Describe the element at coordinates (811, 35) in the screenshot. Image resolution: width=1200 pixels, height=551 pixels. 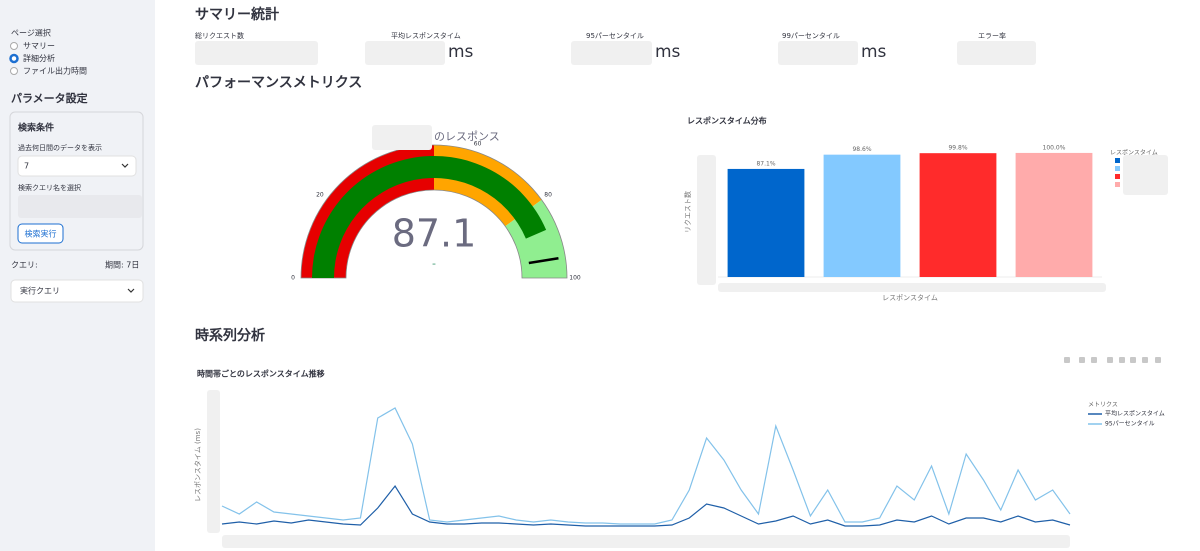
I see `metric-label: 99パーセンタイル` at that location.